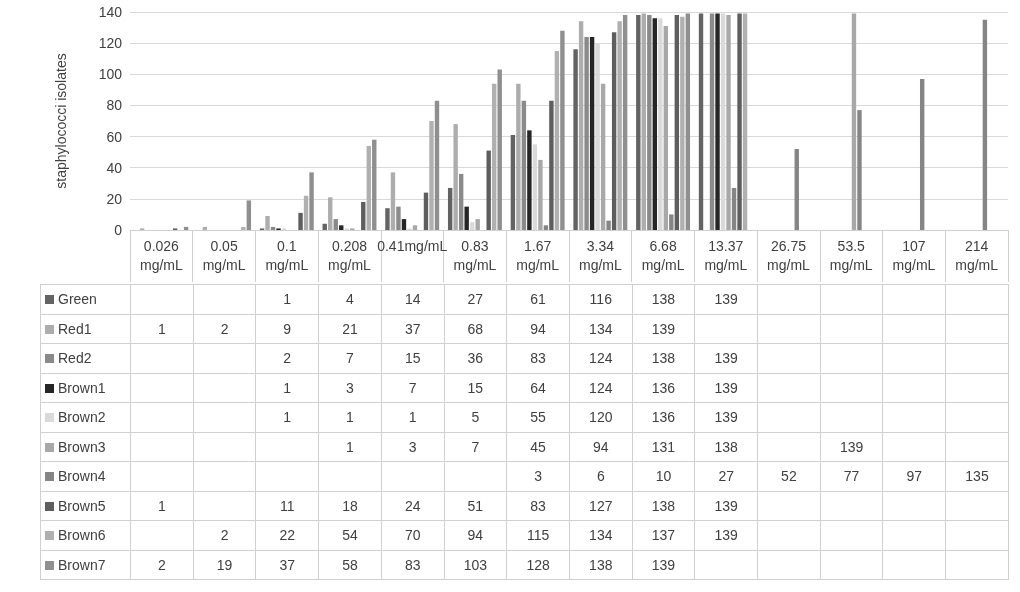 The height and width of the screenshot is (592, 1020). I want to click on x-tick-label: 6.68 mg/mL, so click(663, 255).